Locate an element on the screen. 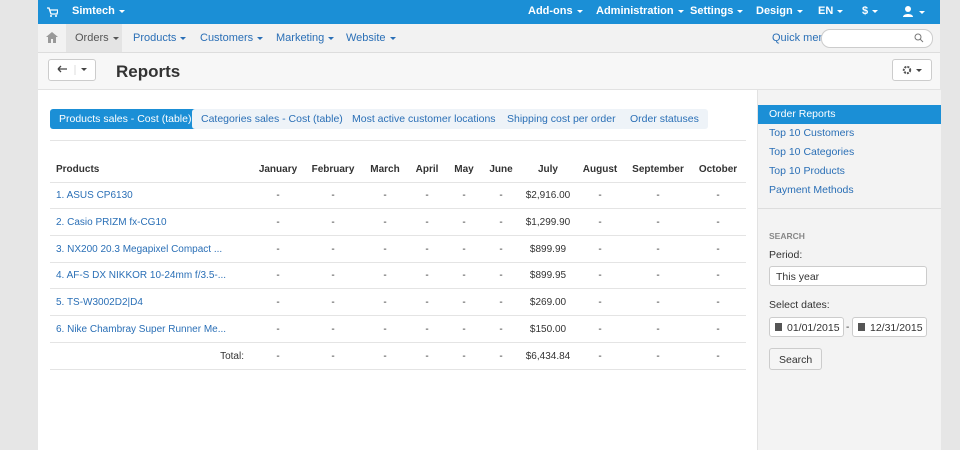 The height and width of the screenshot is (450, 960). back-button is located at coordinates (72, 70).